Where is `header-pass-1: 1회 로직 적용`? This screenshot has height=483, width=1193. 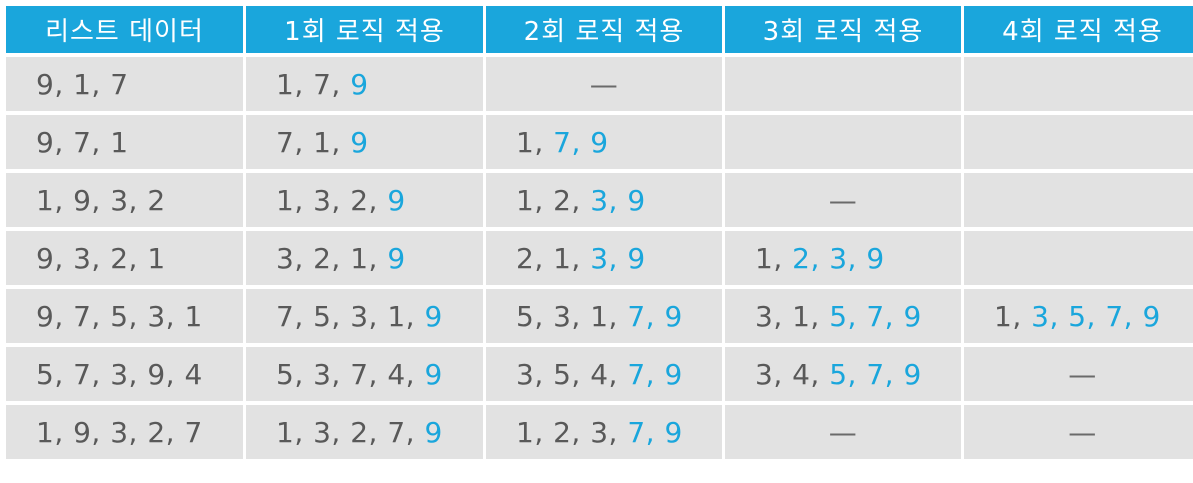
header-pass-1: 1회 로직 적용 is located at coordinates (364, 29).